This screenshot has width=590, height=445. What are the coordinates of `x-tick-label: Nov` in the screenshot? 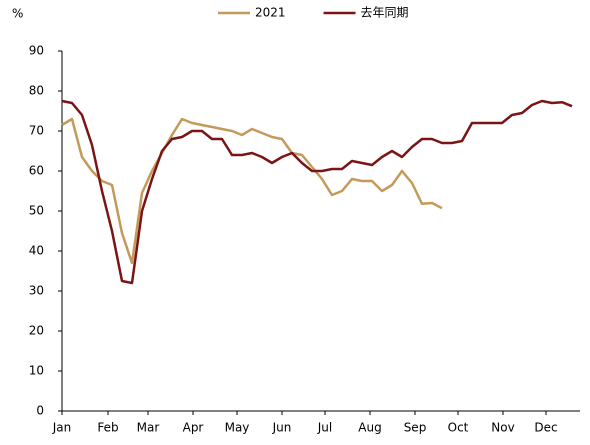 It's located at (502, 428).